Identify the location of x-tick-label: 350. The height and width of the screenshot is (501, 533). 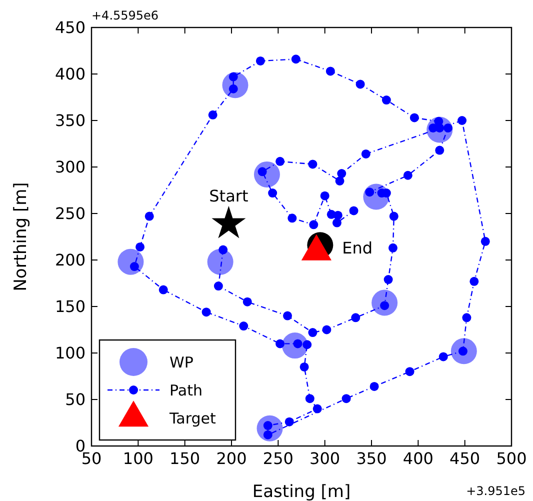
(371, 458).